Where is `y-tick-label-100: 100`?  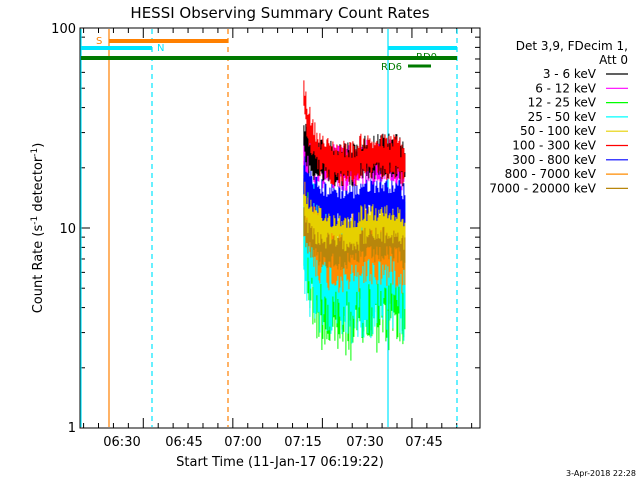 y-tick-label-100: 100 is located at coordinates (63, 29).